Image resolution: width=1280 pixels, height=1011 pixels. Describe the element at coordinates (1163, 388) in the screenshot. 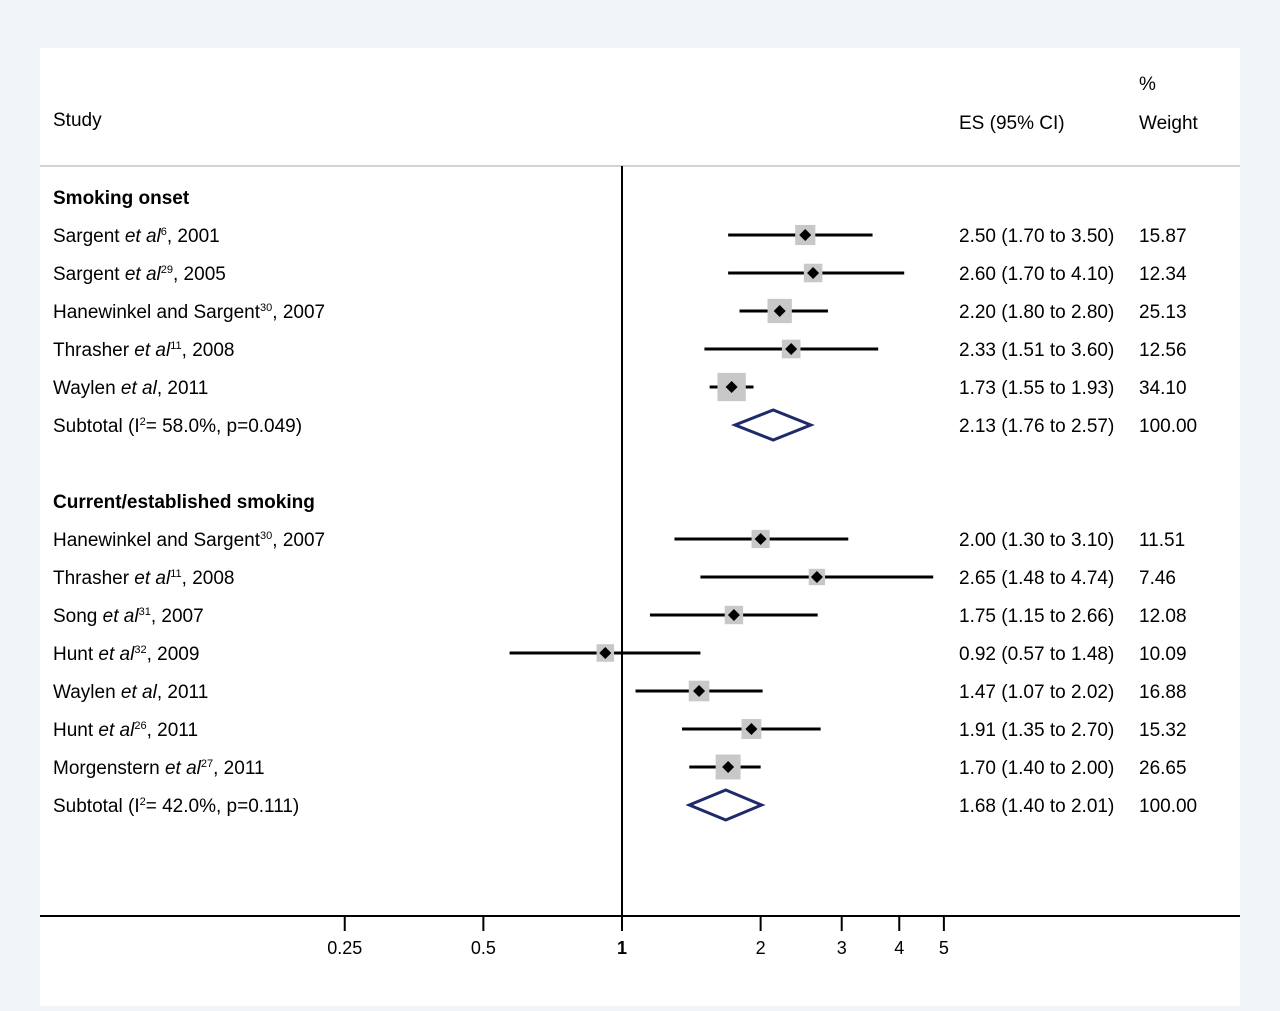

I see `weight-value: 34.10` at that location.